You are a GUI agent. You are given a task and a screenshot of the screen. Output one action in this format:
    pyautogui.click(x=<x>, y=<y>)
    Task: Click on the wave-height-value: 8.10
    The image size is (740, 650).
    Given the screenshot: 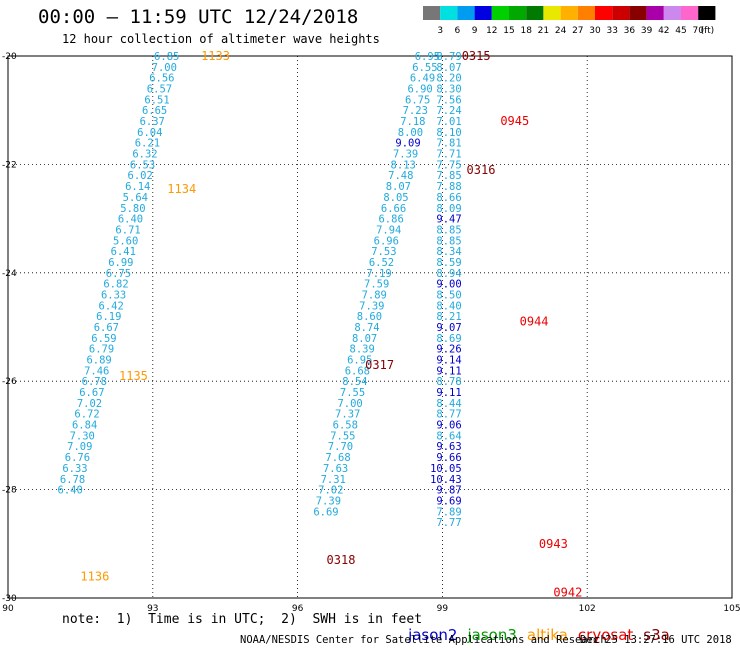 What is the action you would take?
    pyautogui.click(x=448, y=133)
    